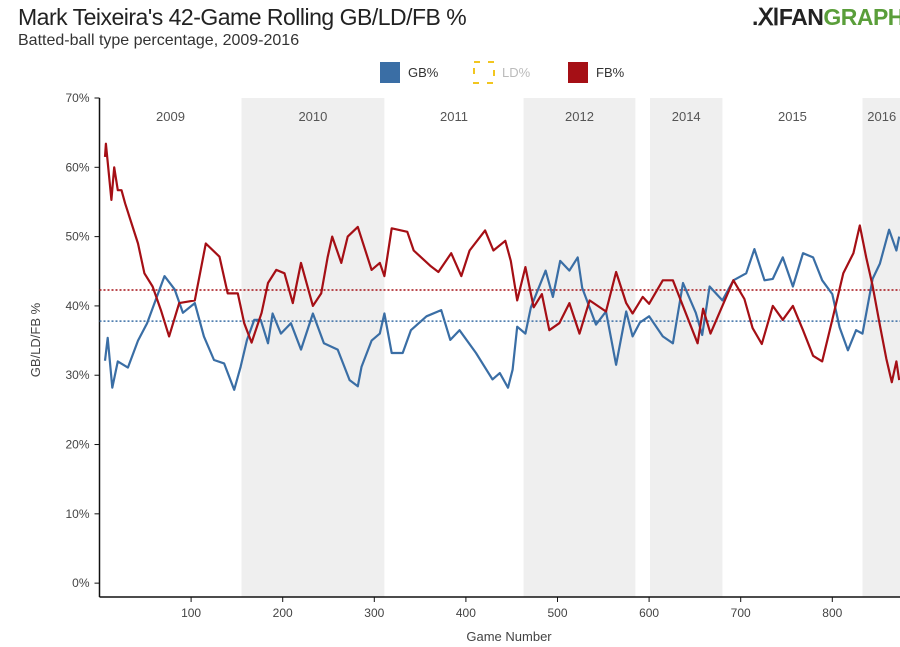 The image size is (900, 647). I want to click on season-label: 2015, so click(792, 116).